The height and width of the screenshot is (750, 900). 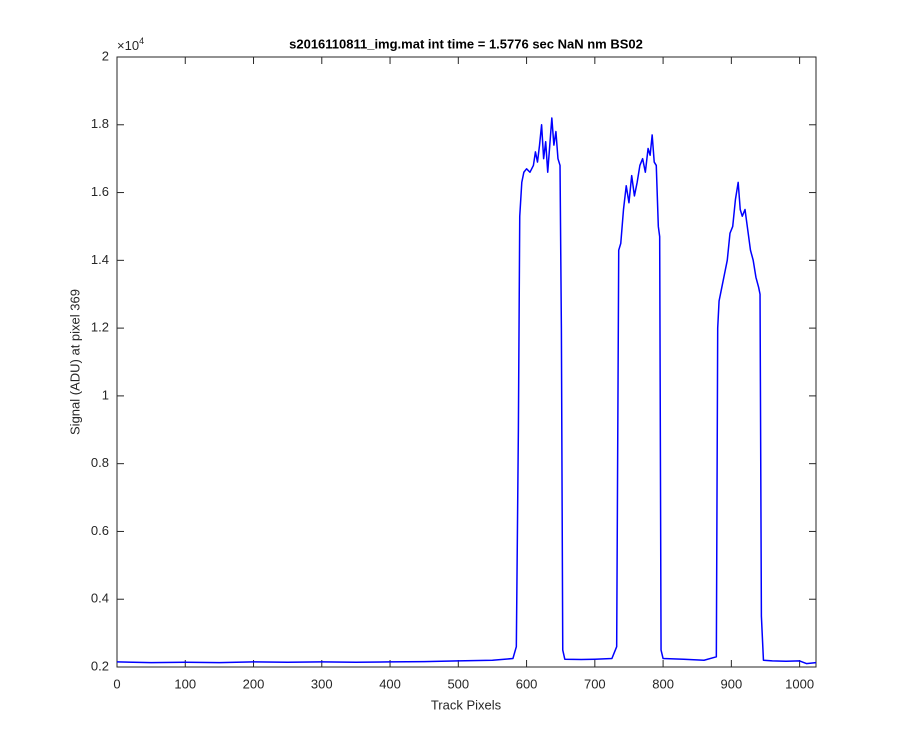 I want to click on y-tick-label: 0.2, so click(x=100, y=665).